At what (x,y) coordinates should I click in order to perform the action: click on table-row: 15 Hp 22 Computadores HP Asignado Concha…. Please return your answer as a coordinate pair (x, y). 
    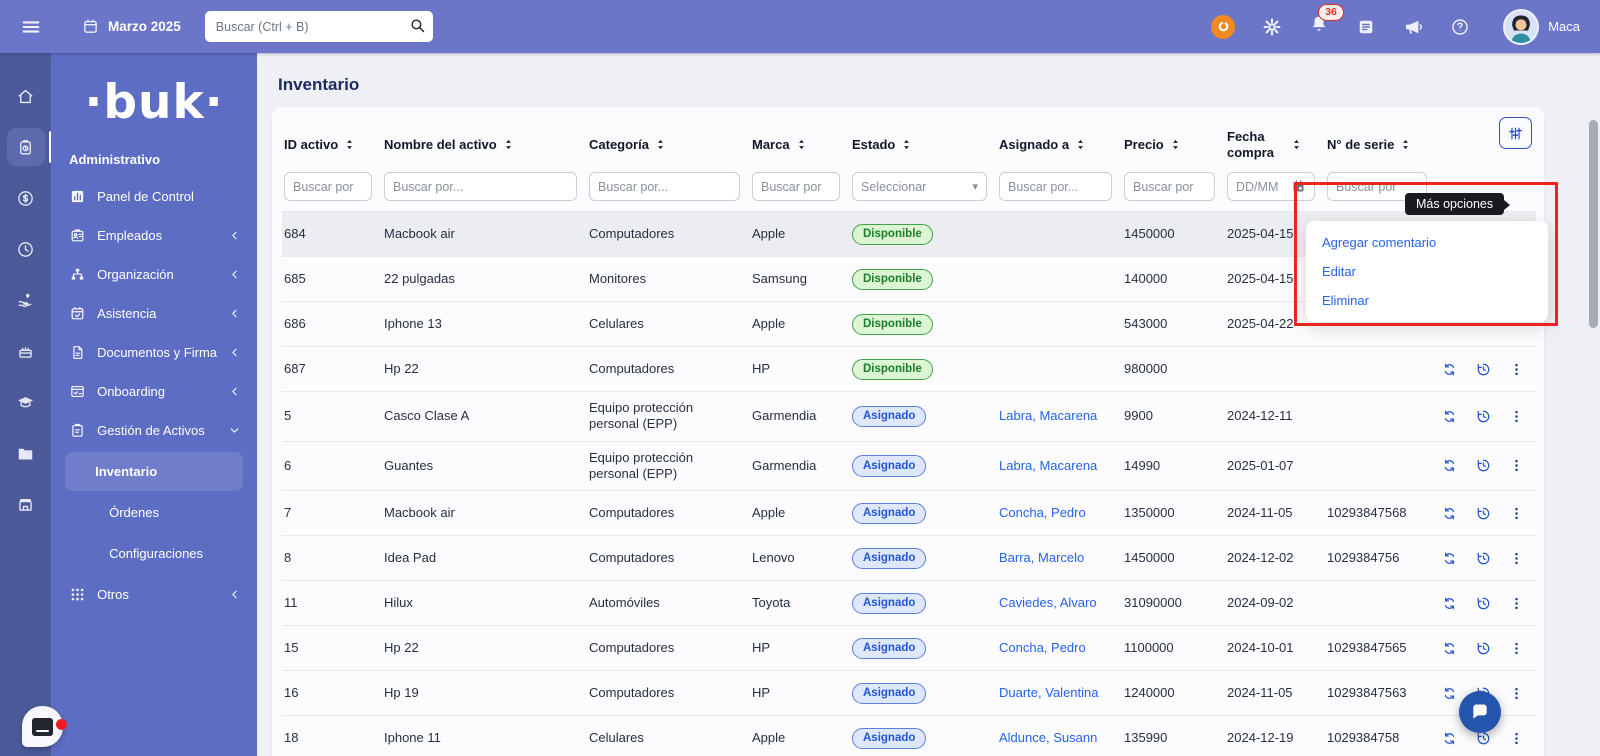
    Looking at the image, I should click on (909, 647).